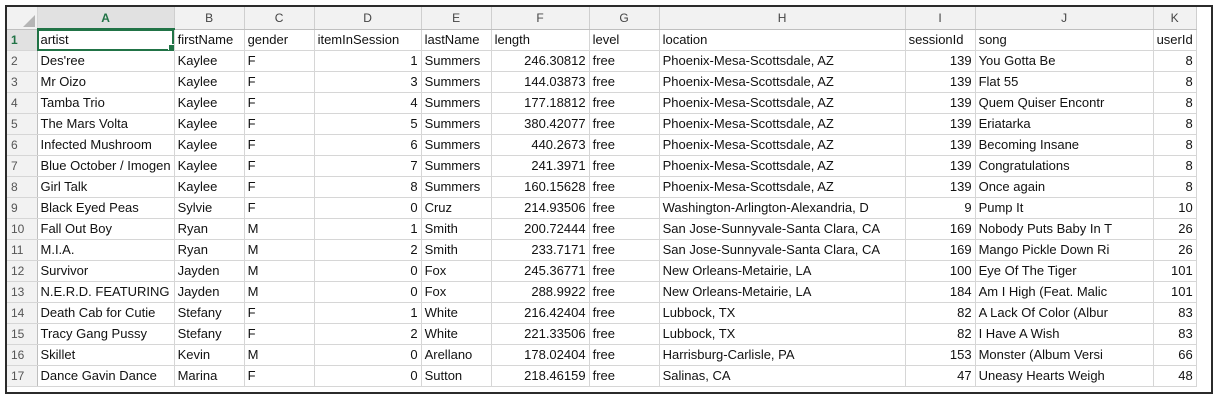  What do you see at coordinates (22, 334) in the screenshot?
I see `row-header: 15` at bounding box center [22, 334].